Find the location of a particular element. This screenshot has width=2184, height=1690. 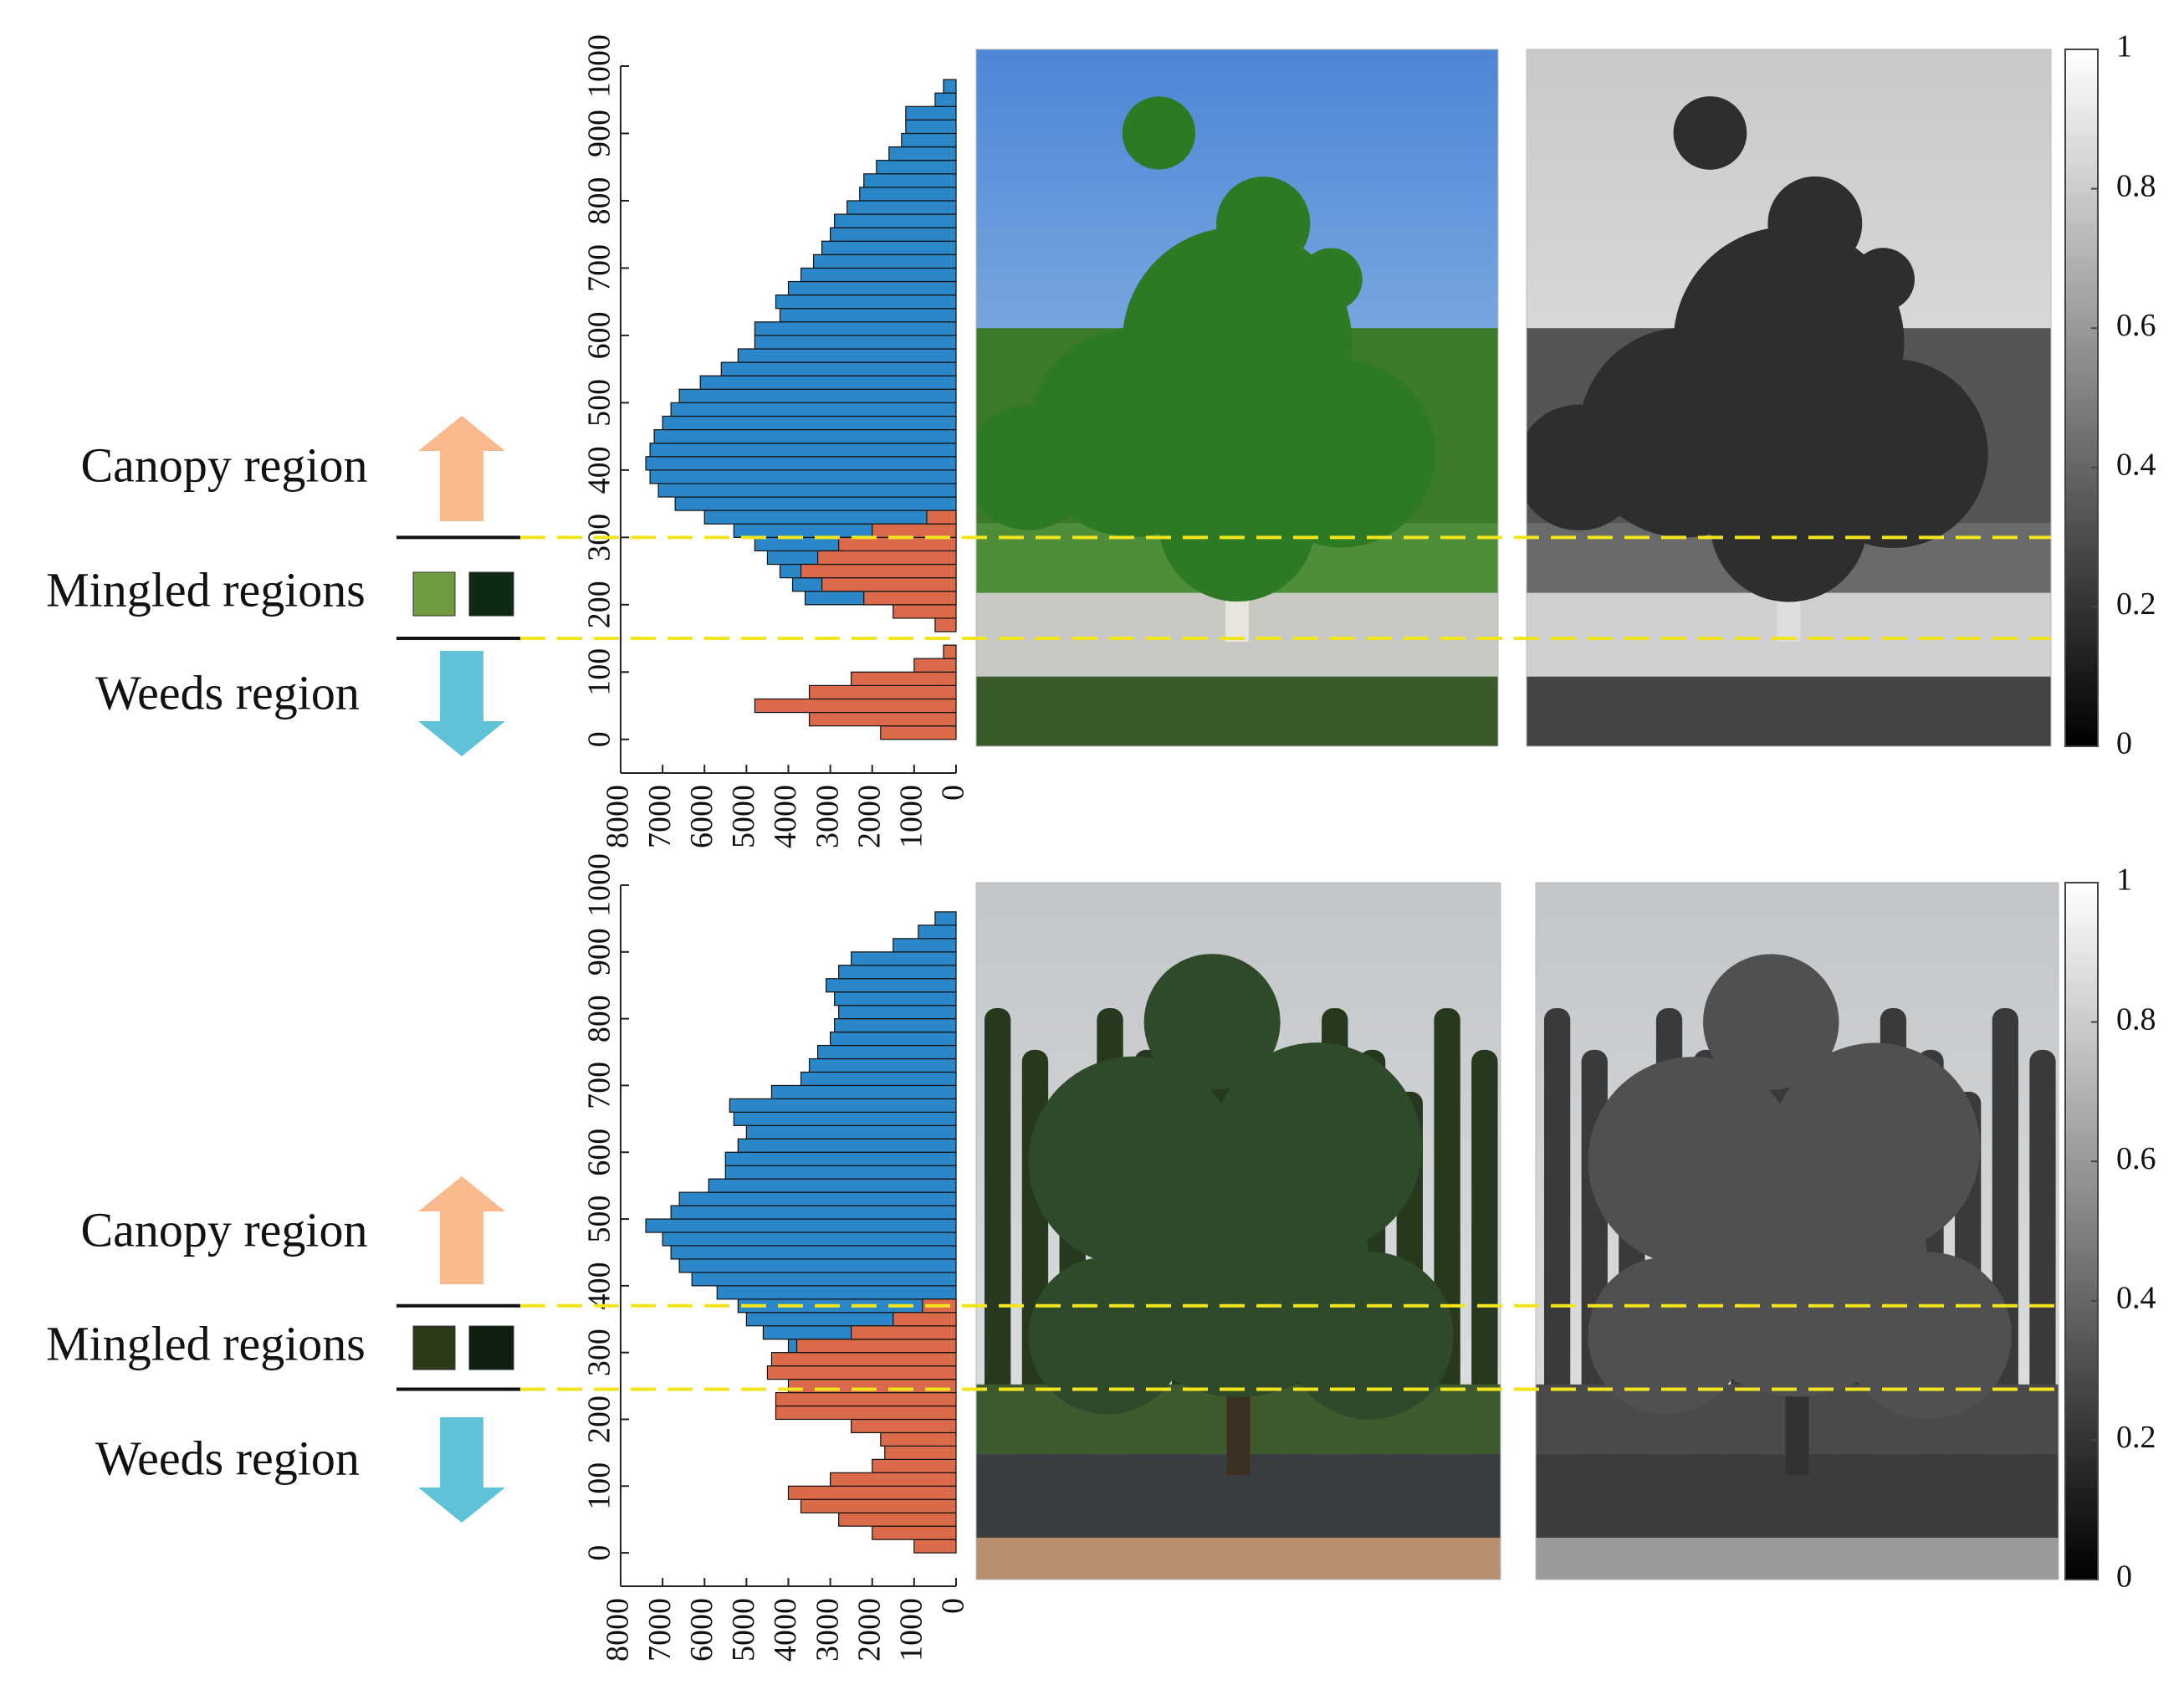

weeds-arrow is located at coordinates (461, 703).